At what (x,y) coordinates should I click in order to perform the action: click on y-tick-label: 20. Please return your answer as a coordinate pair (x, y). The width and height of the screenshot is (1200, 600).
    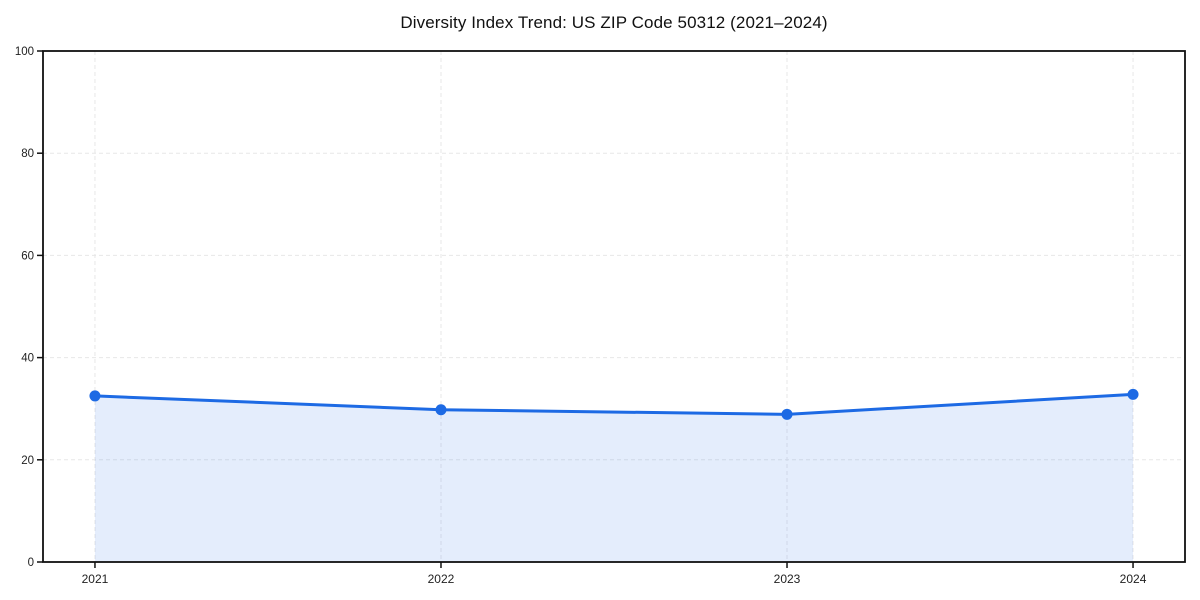
    Looking at the image, I should click on (27, 461).